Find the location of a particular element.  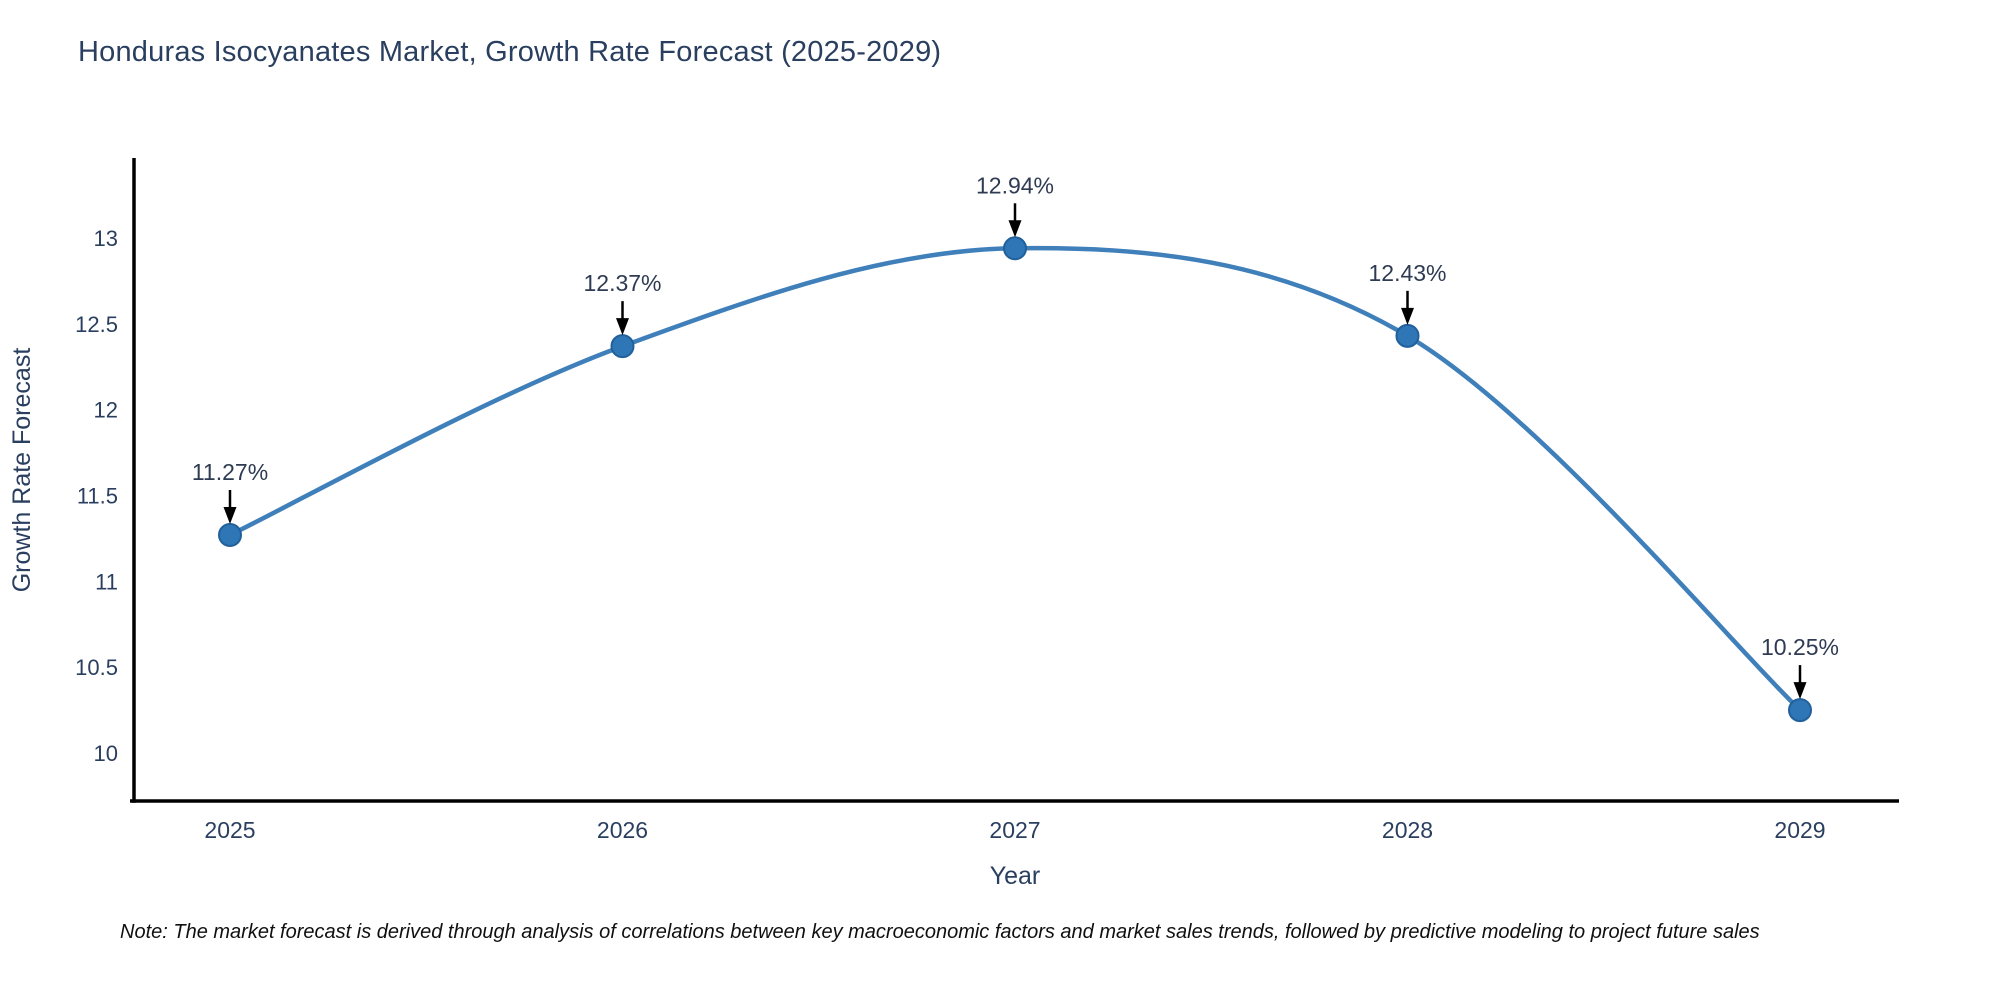

y-tick-label: 10.5 is located at coordinates (96, 667).